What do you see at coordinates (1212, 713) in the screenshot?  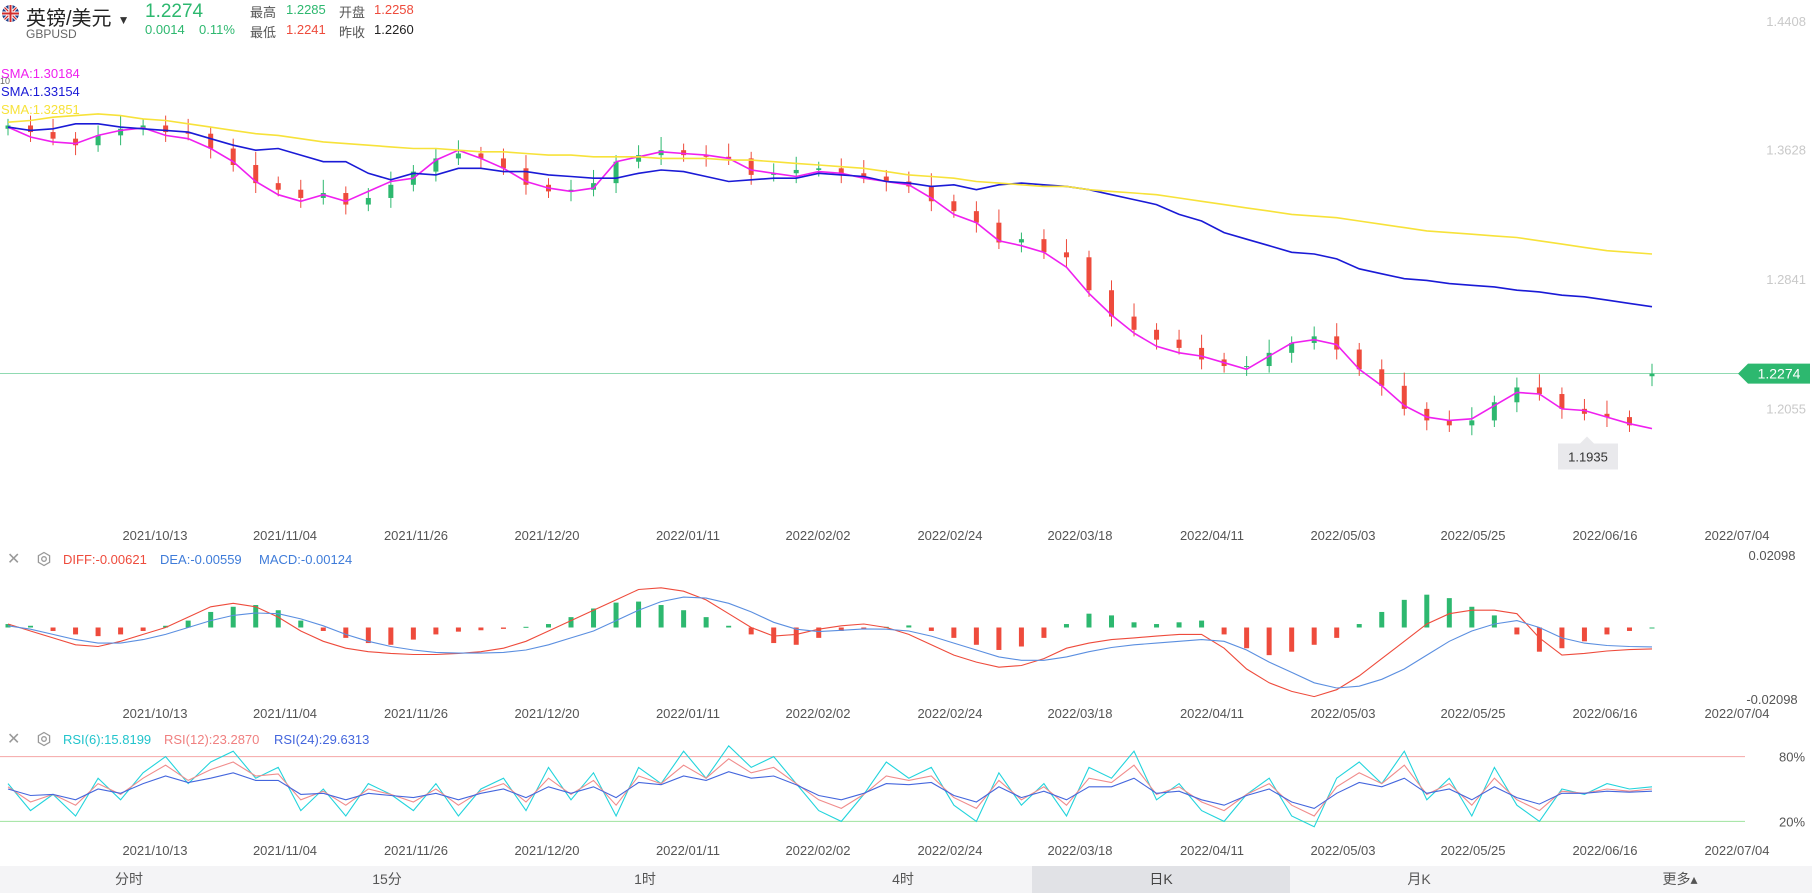 I see `macd-x-tick-label: 2022/04/11` at bounding box center [1212, 713].